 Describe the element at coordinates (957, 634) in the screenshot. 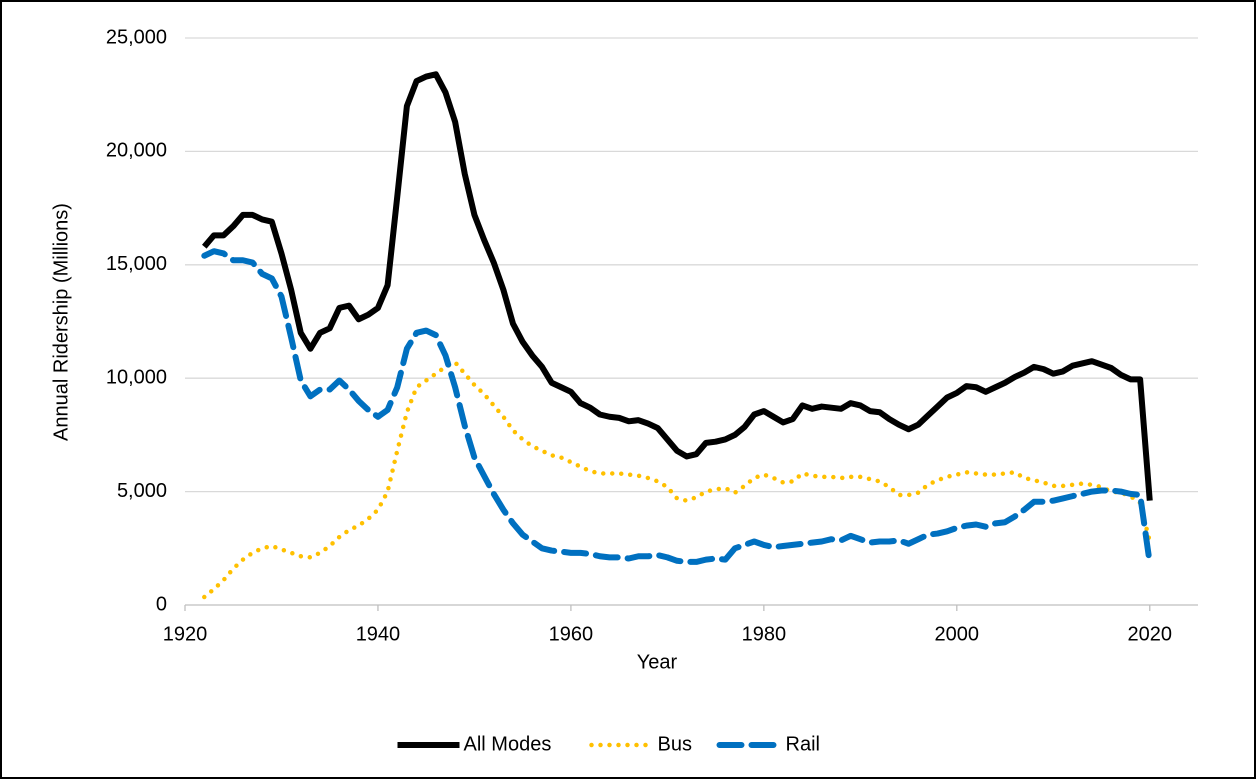

I see `x-tick-label: 2000` at that location.